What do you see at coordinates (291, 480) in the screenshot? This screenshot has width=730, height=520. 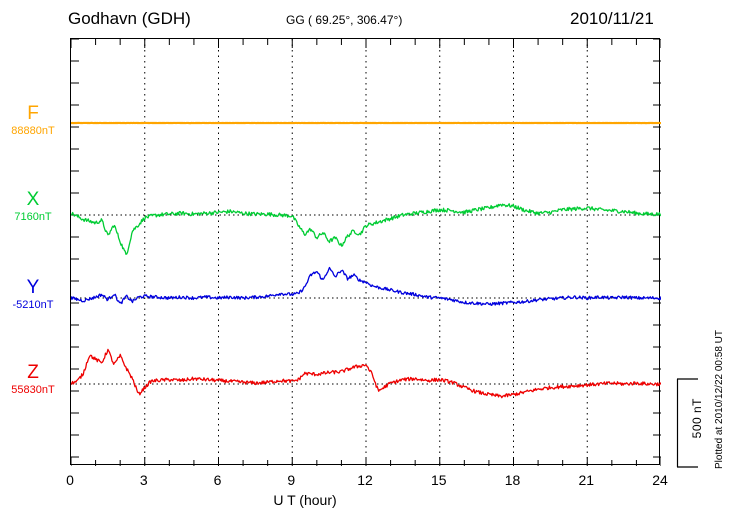 I see `x-tick-9: 9` at bounding box center [291, 480].